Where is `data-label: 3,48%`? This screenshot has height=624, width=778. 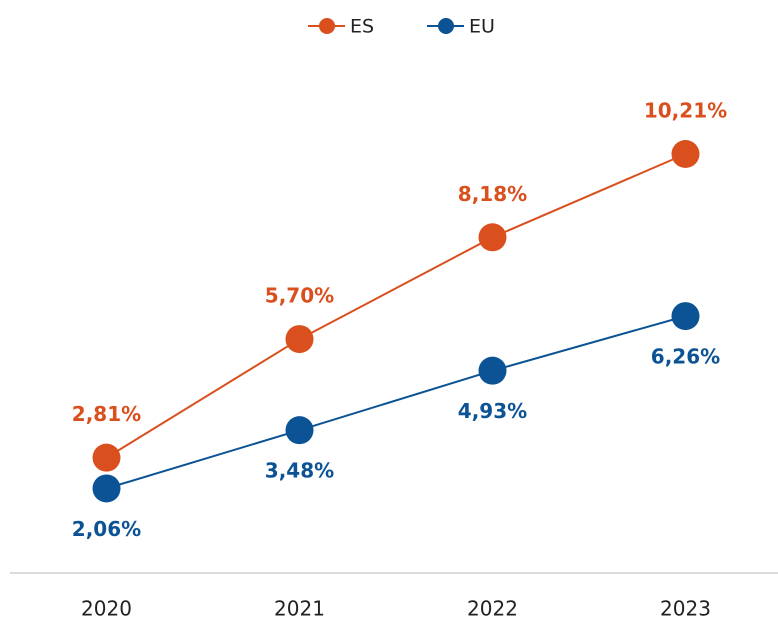
data-label: 3,48% is located at coordinates (299, 471).